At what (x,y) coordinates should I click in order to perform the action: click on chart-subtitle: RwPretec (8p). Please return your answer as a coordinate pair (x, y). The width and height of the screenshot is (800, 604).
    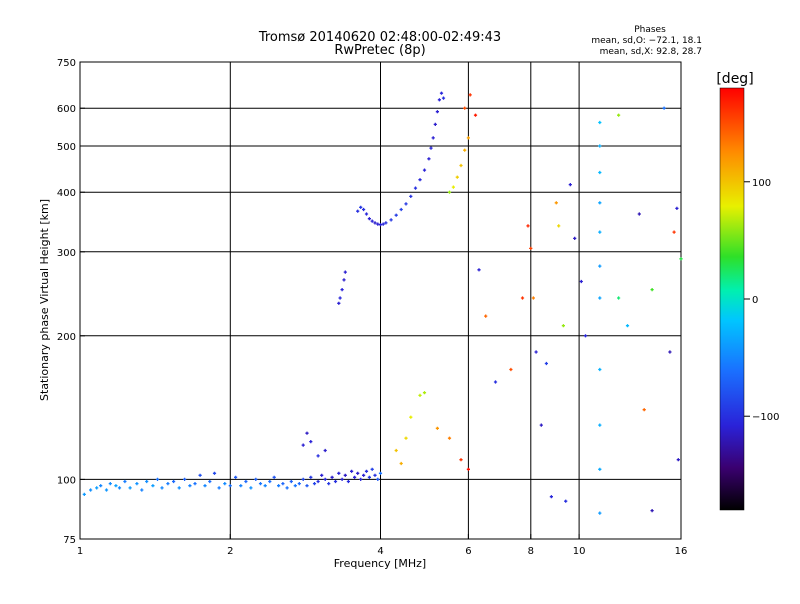
    Looking at the image, I should click on (379, 50).